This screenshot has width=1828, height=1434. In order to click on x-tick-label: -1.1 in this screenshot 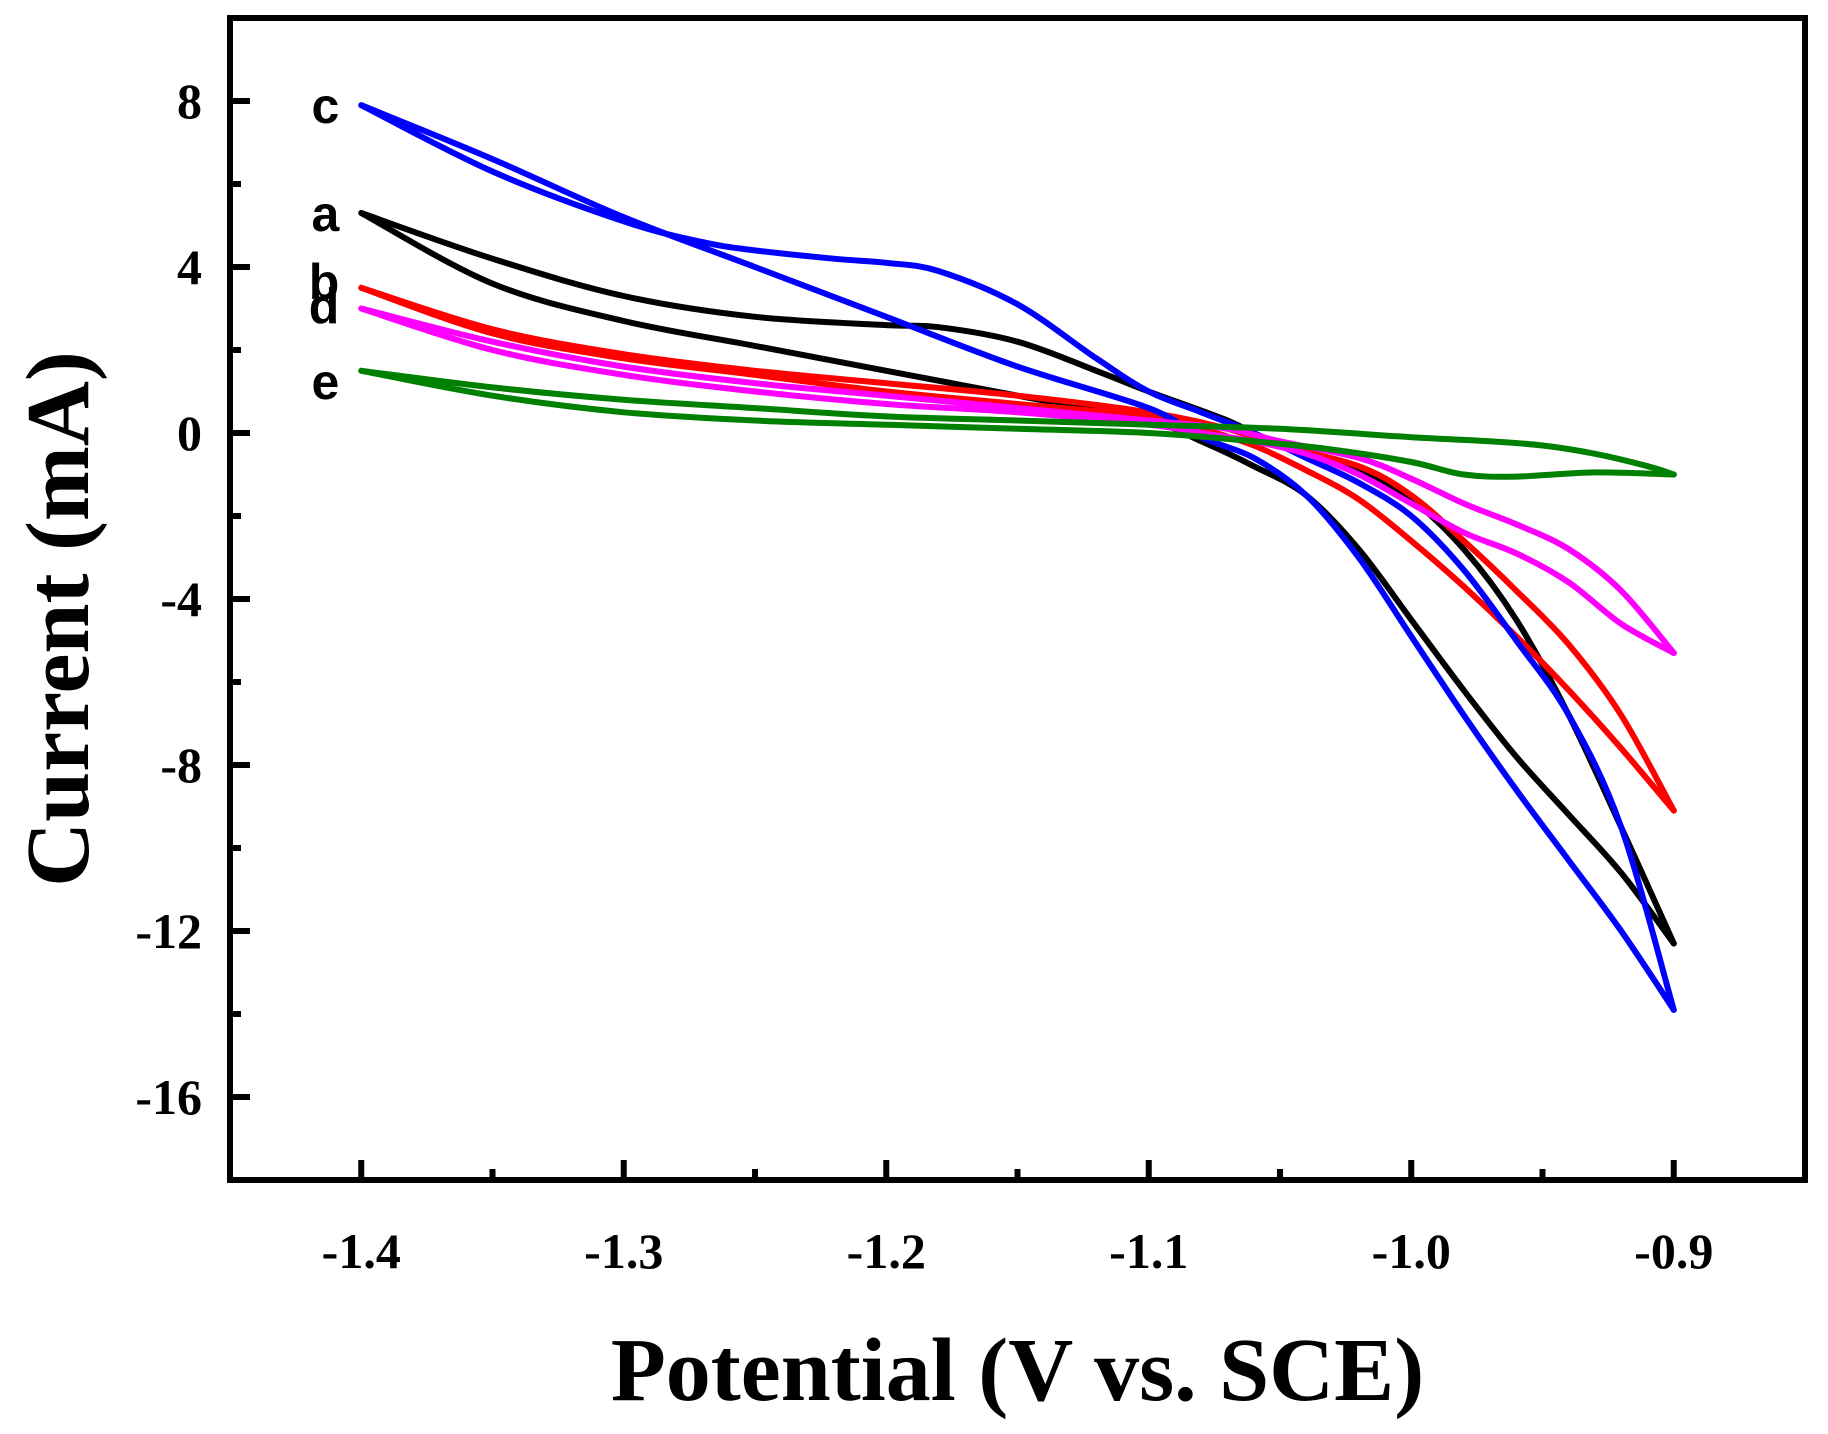, I will do `click(1148, 1251)`.